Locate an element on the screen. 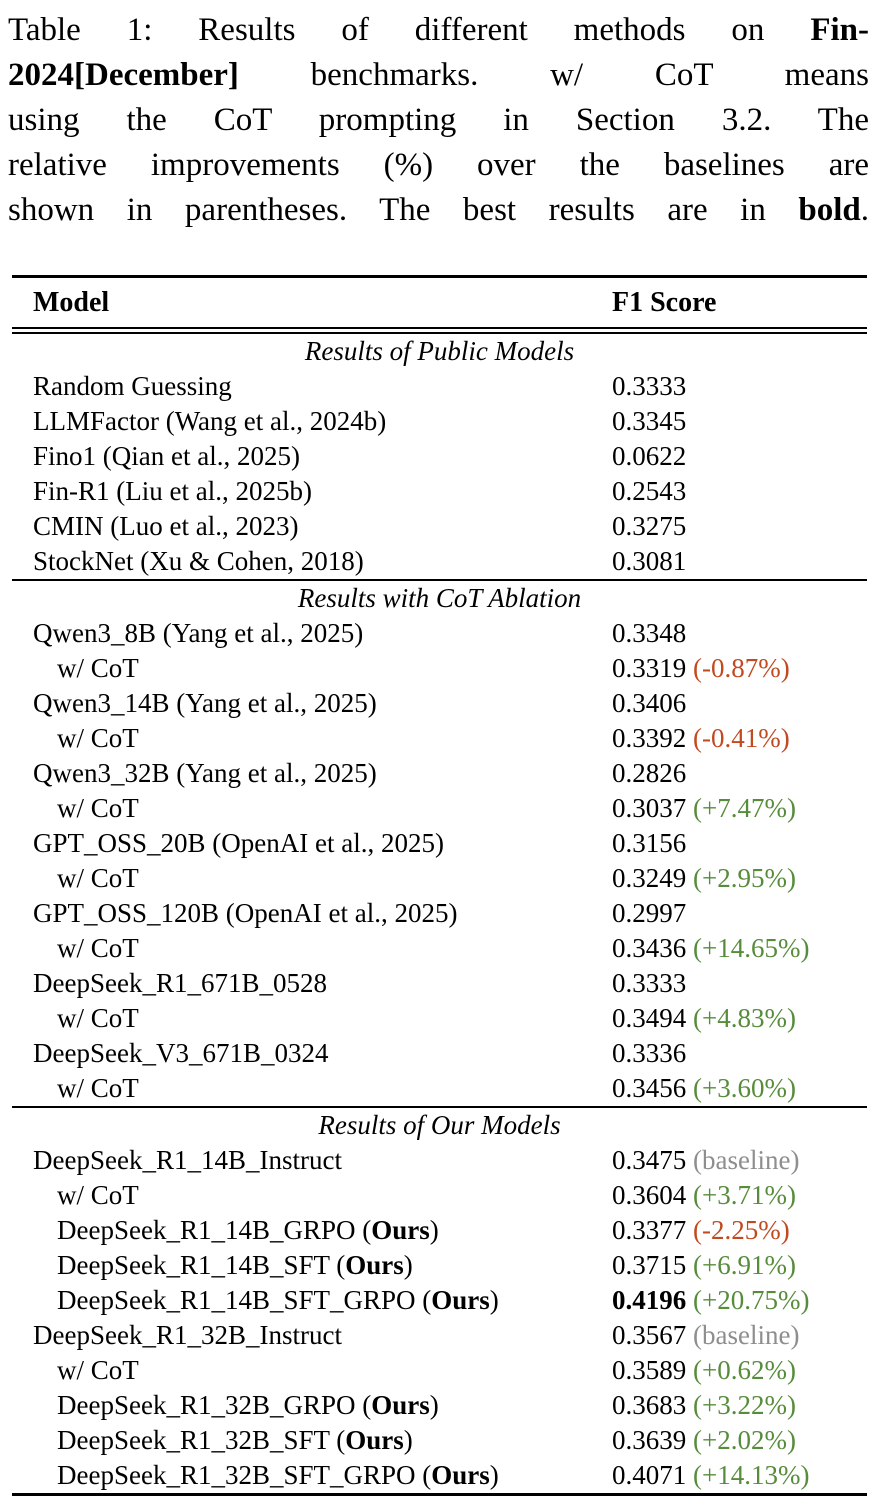 Image resolution: width=879 pixels, height=1505 pixels. header-double-rule is located at coordinates (439, 330).